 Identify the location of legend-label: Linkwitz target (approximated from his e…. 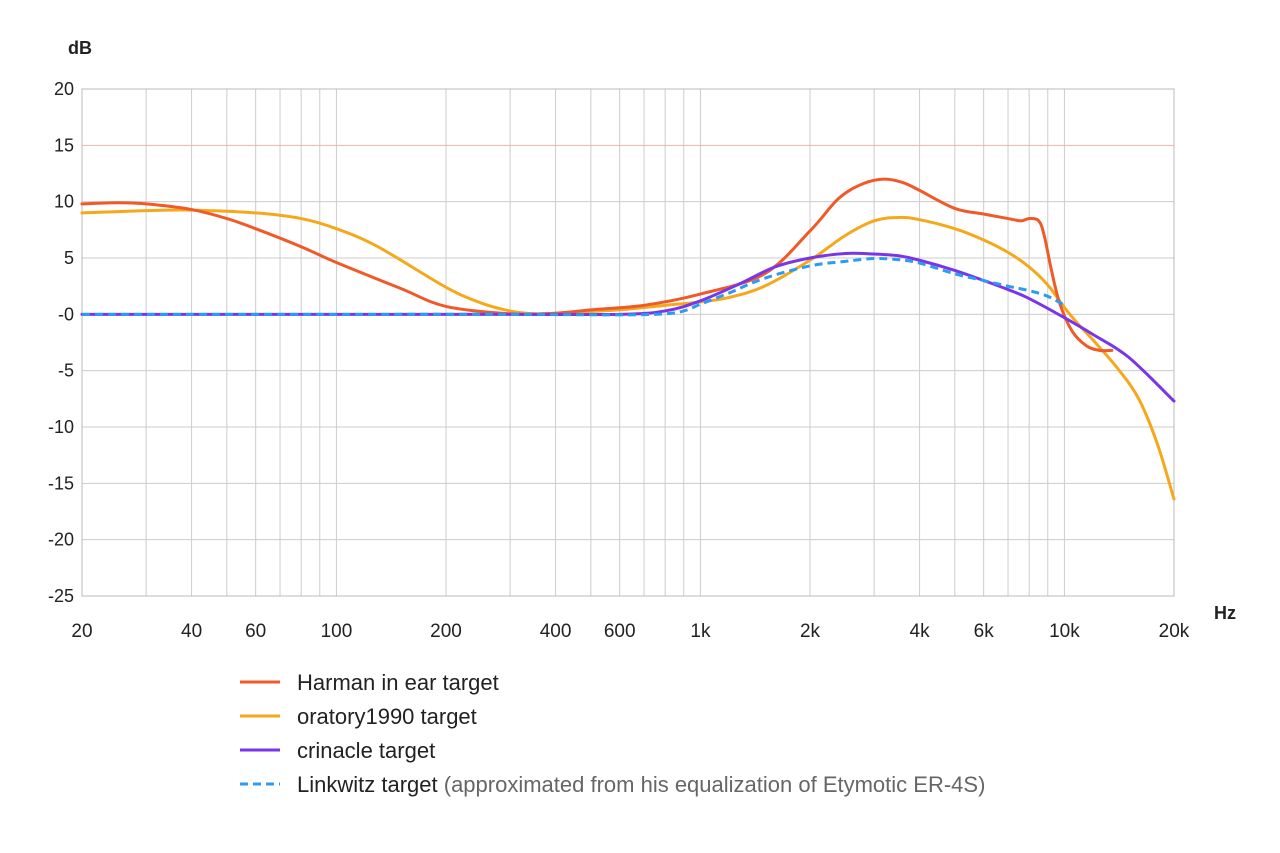
(641, 784).